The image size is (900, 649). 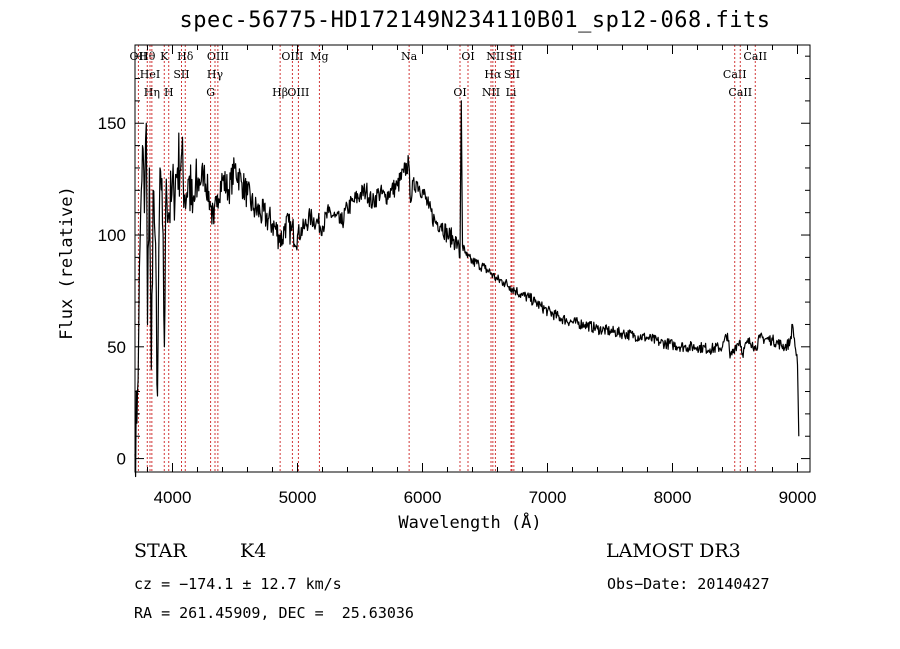 I want to click on line-marker-label: Hθ, so click(x=147, y=56).